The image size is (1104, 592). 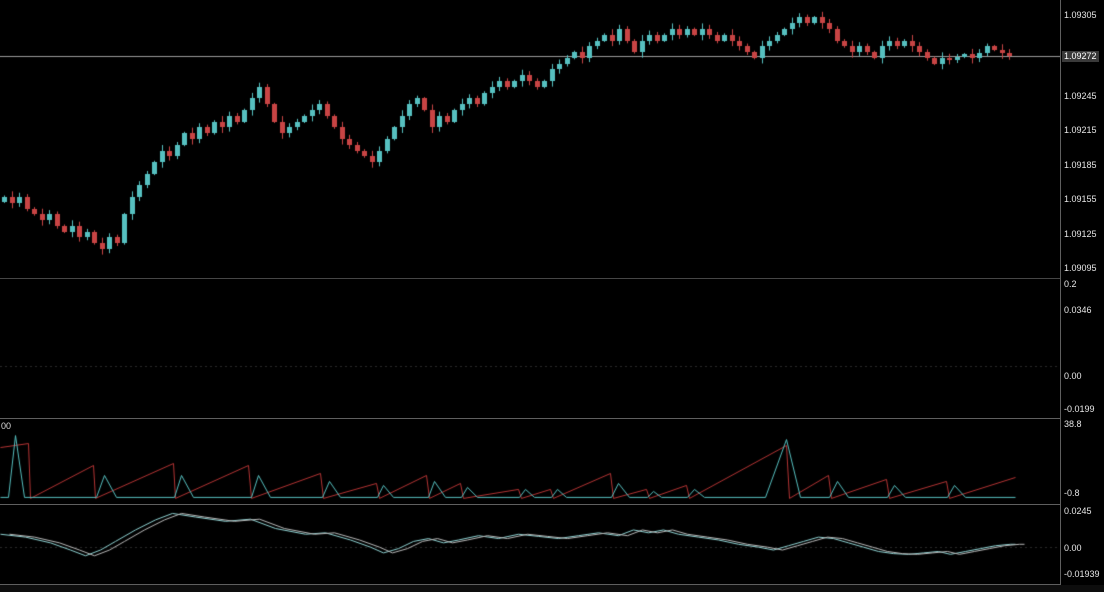 I want to click on price-axis-label: 0.0346, so click(x=1078, y=310).